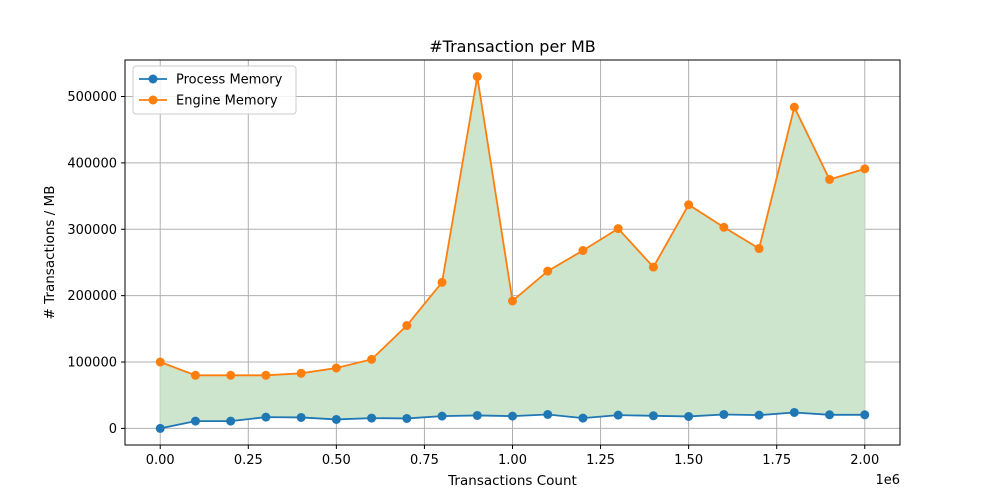 This screenshot has width=1000, height=500. I want to click on y-tick-label: 100000, so click(92, 363).